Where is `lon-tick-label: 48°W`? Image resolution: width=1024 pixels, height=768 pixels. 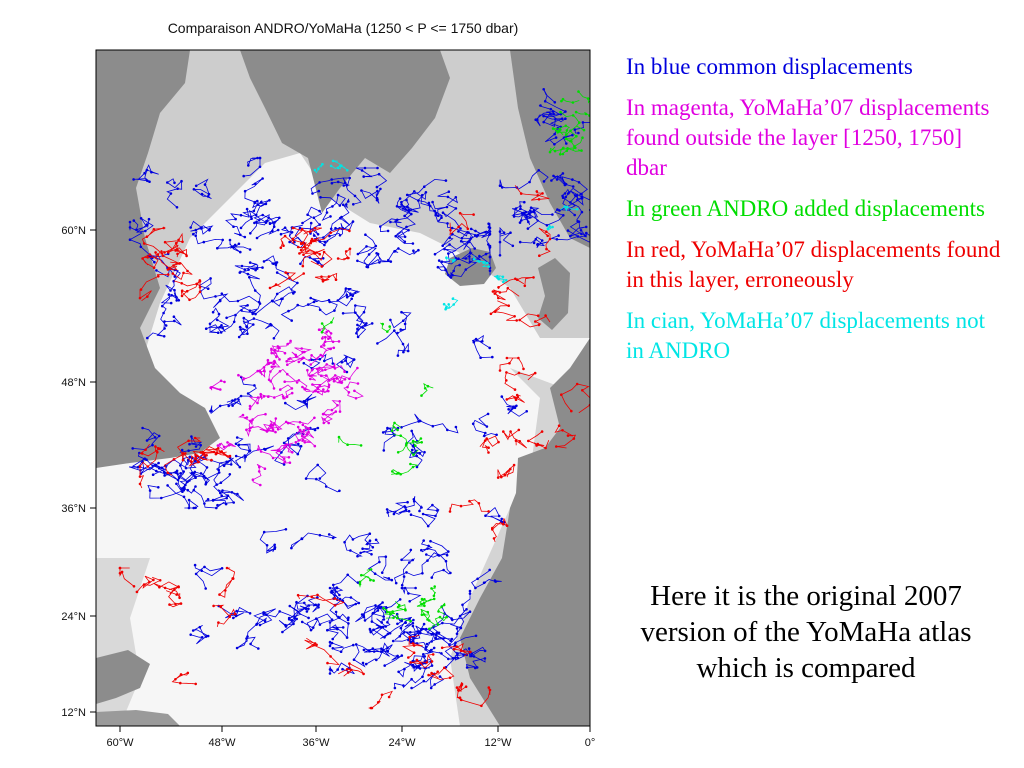 lon-tick-label: 48°W is located at coordinates (222, 743).